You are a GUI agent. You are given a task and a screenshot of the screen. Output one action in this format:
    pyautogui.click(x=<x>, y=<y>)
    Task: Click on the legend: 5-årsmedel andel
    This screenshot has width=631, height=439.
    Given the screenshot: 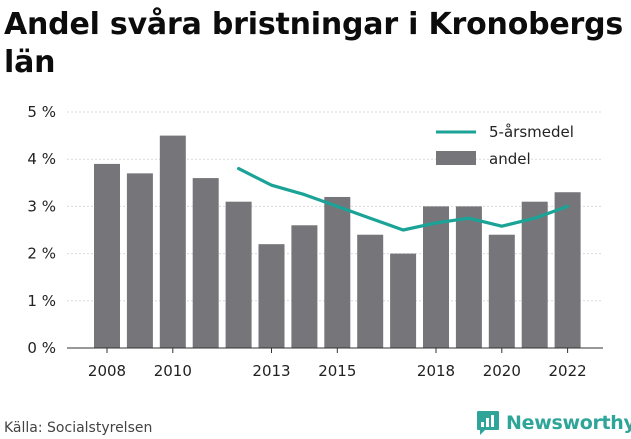 What is the action you would take?
    pyautogui.click(x=505, y=145)
    